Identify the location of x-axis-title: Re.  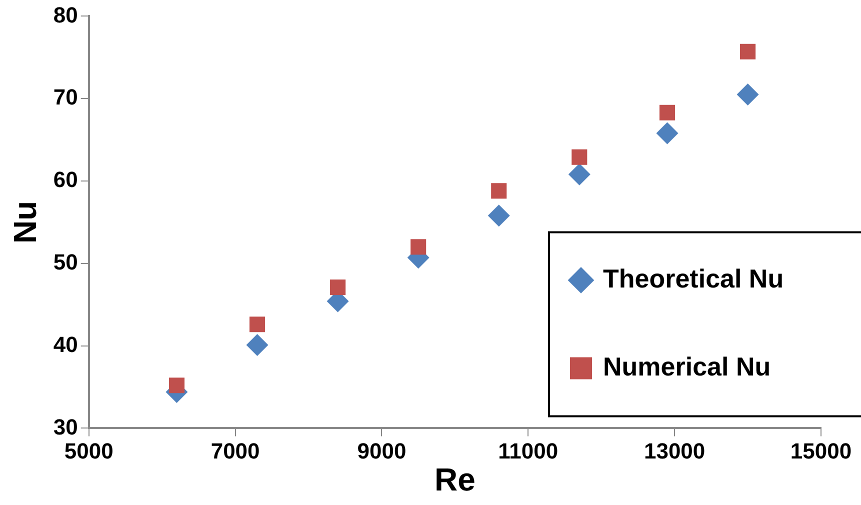
(455, 480).